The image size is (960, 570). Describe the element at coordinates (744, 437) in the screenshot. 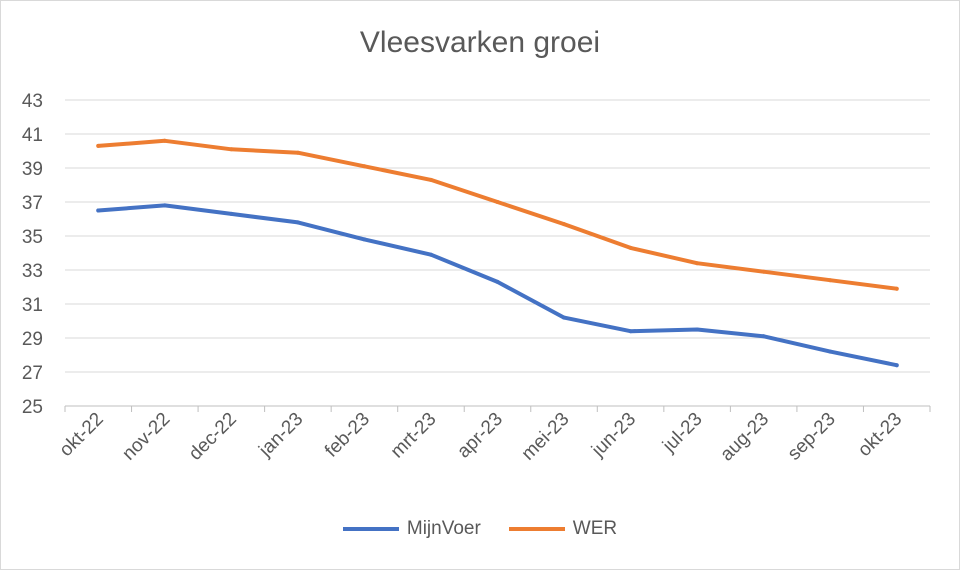

I see `x-tick-label-aug-23: aug-23` at that location.